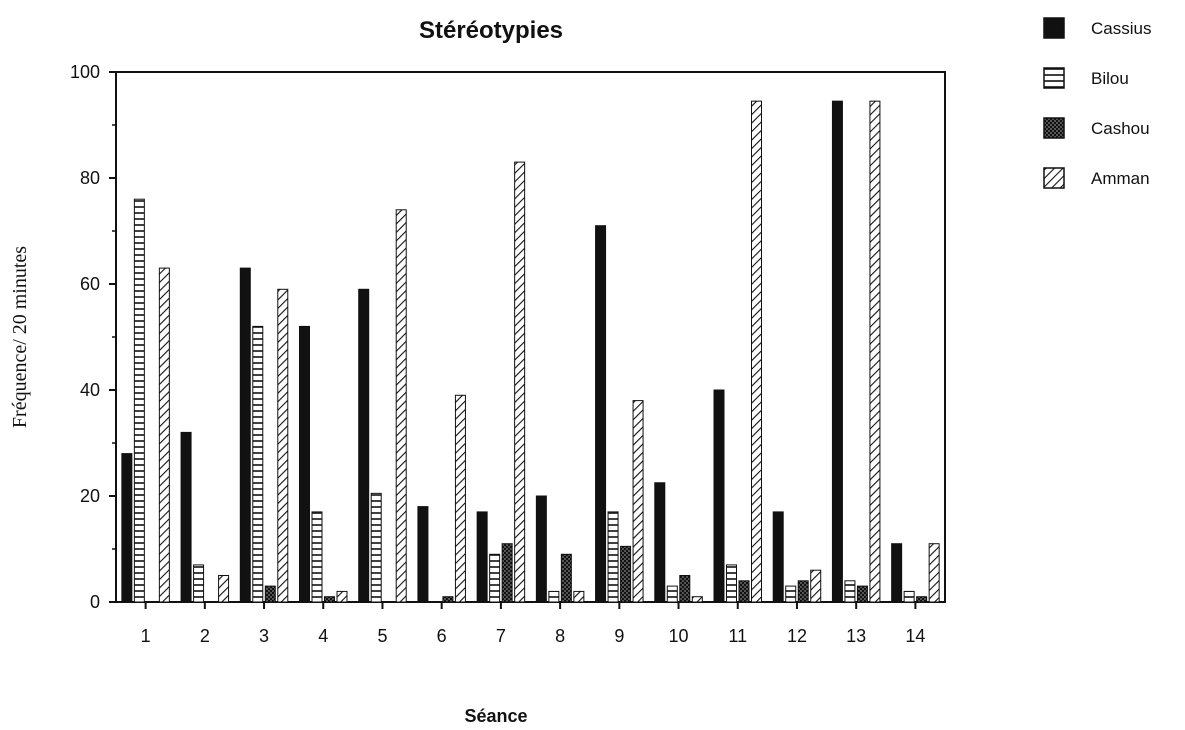 This screenshot has height=730, width=1185. I want to click on legend-swatch-bilou, so click(1054, 78).